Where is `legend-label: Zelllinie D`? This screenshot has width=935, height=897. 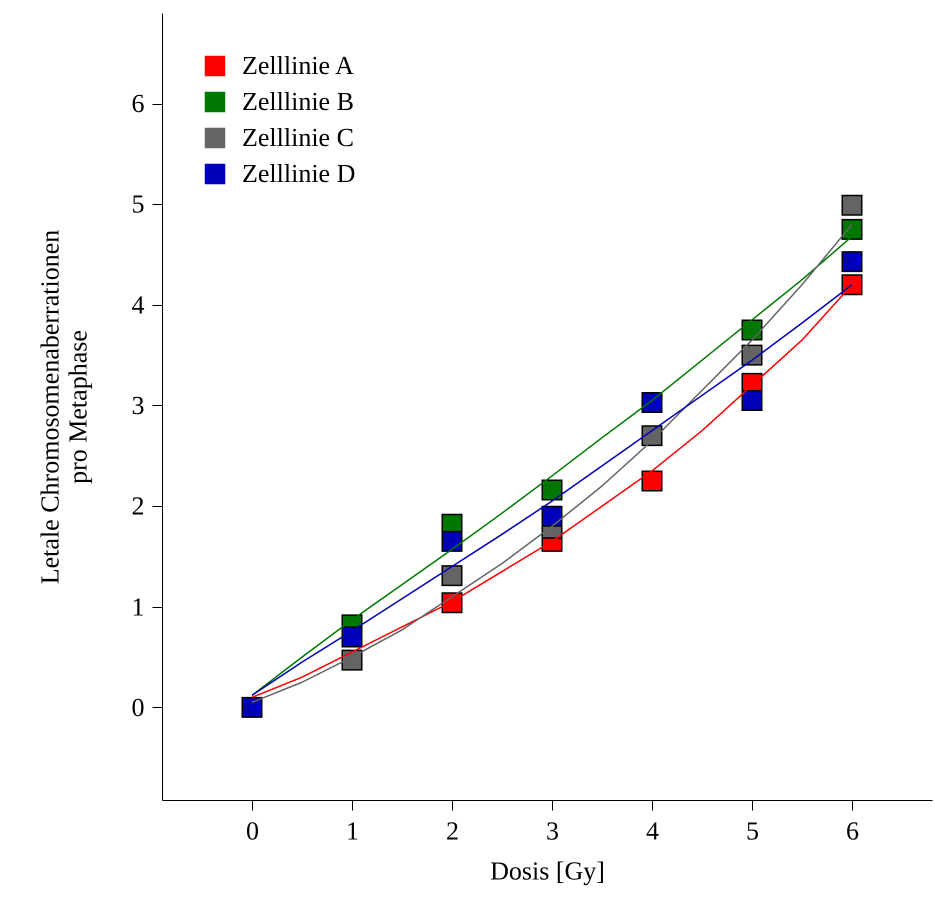 legend-label: Zelllinie D is located at coordinates (299, 173).